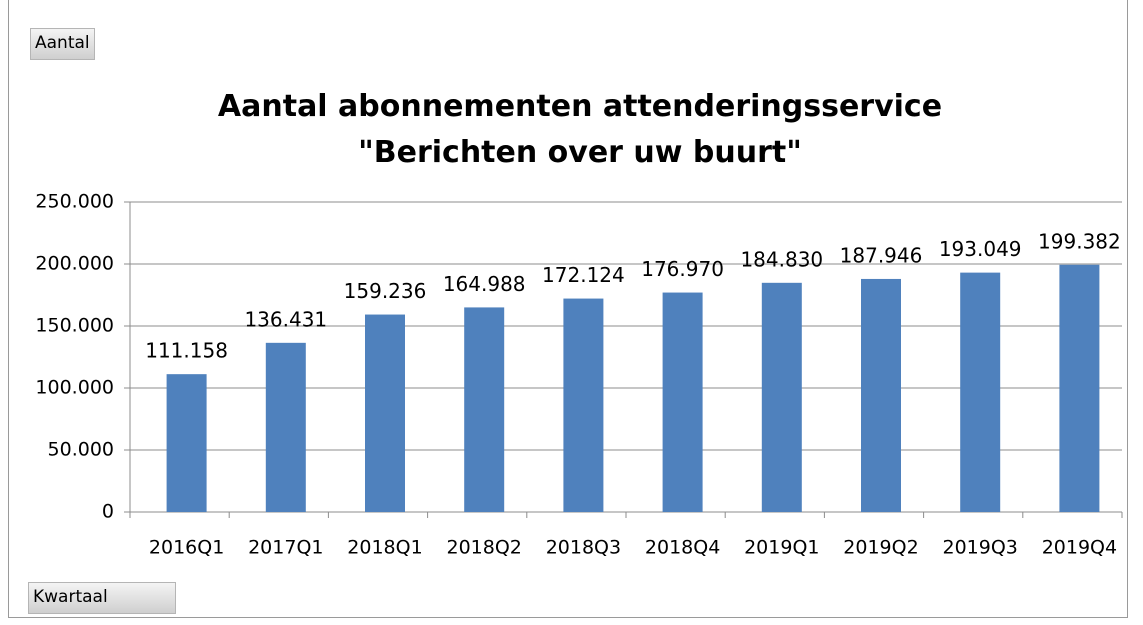 Image resolution: width=1143 pixels, height=625 pixels. Describe the element at coordinates (186, 351) in the screenshot. I see `data-label: 111.158` at that location.